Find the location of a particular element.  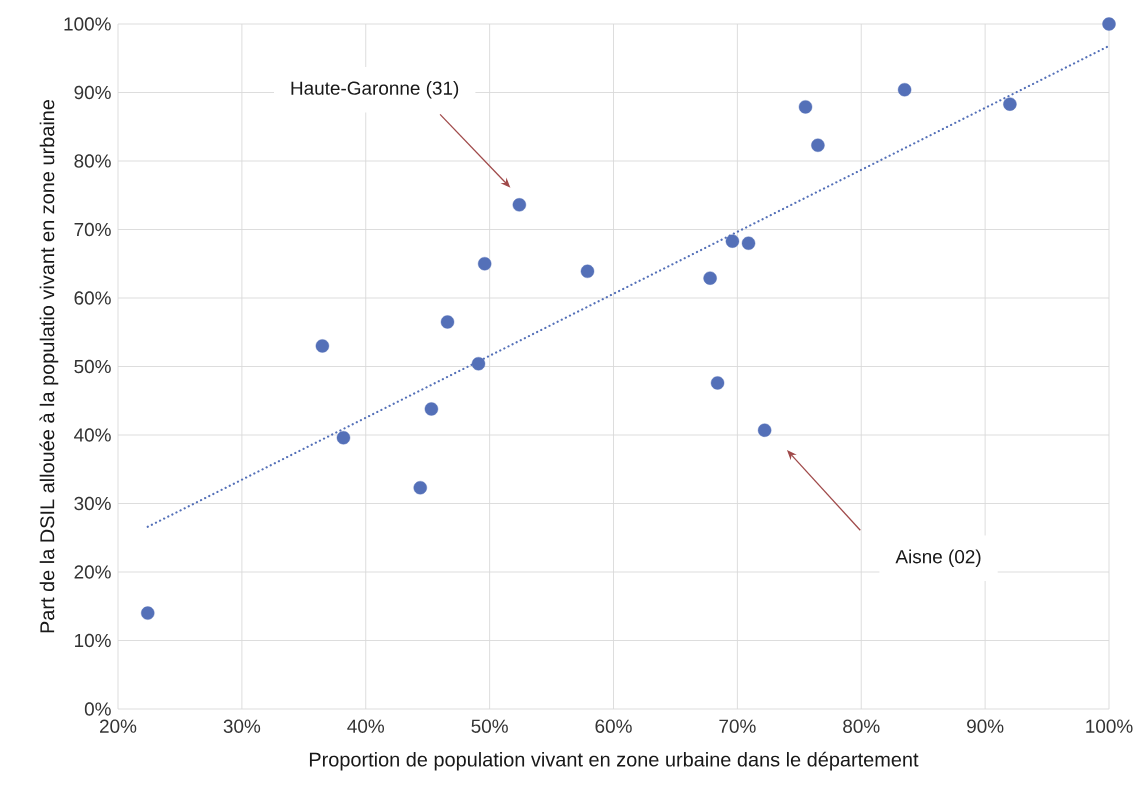

y-tick-label: 10% is located at coordinates (93, 640).